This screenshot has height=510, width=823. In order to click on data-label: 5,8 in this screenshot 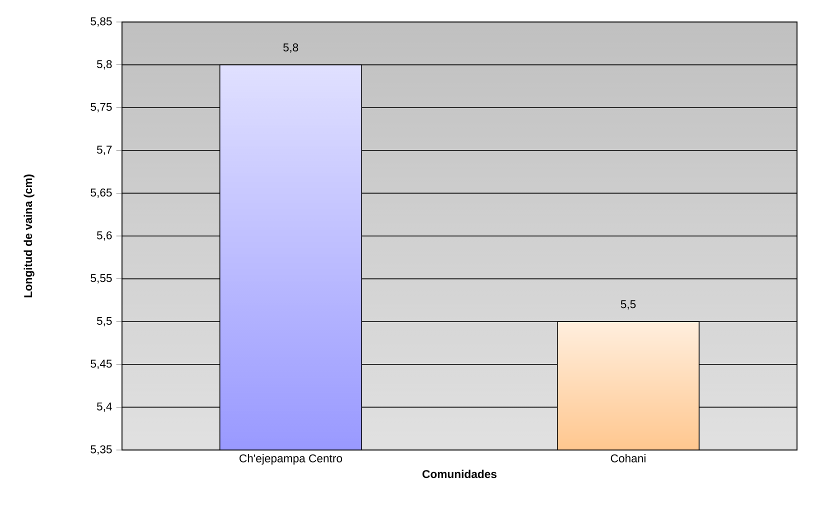, I will do `click(290, 48)`.